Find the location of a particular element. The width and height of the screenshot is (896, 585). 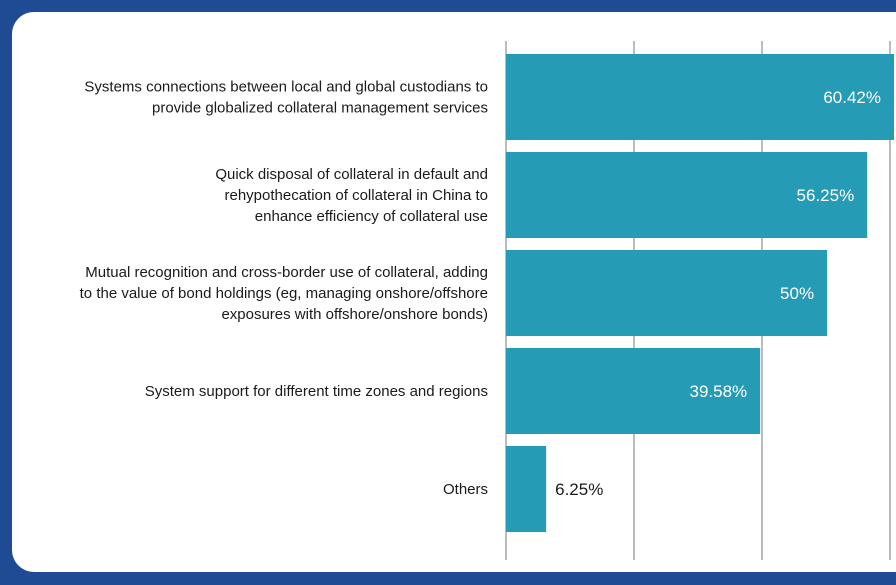

data-label: 39.58% is located at coordinates (718, 391).